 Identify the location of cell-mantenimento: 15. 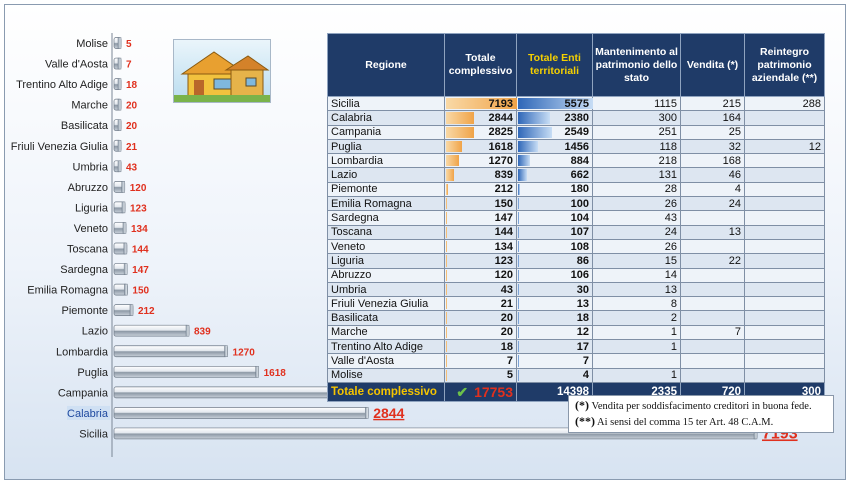
(636, 261).